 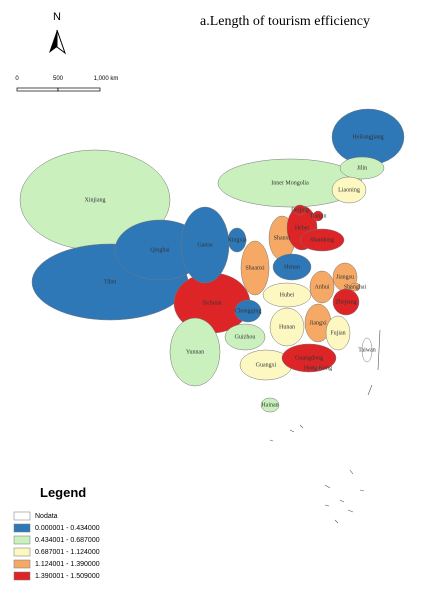 I want to click on province-label: Sichuan, so click(x=211, y=303).